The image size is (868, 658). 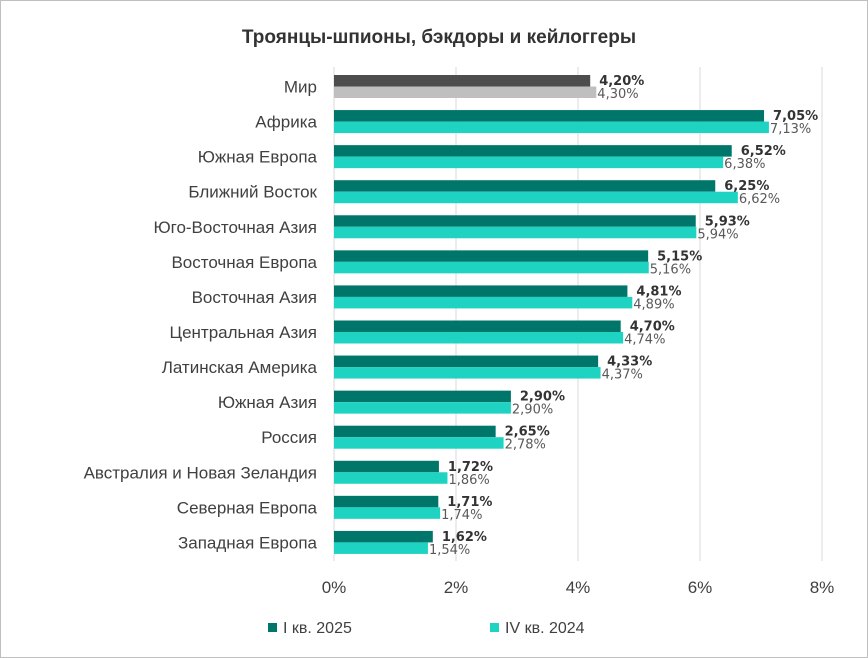 I want to click on category-label: Северная Европа, so click(x=247, y=507).